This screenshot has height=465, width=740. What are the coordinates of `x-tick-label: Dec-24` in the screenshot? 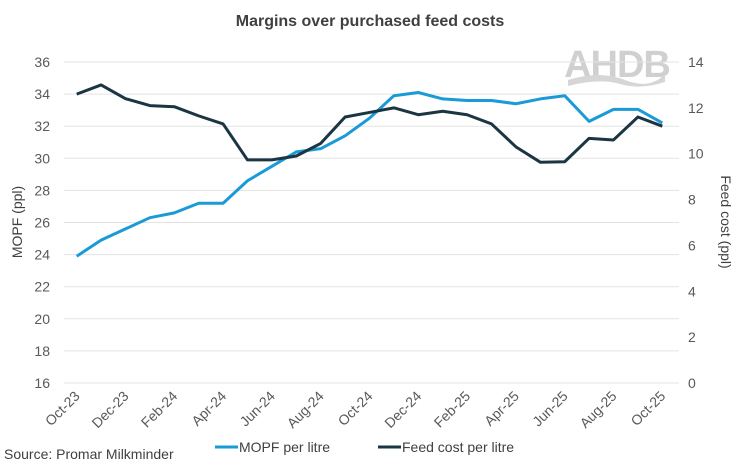 It's located at (402, 409).